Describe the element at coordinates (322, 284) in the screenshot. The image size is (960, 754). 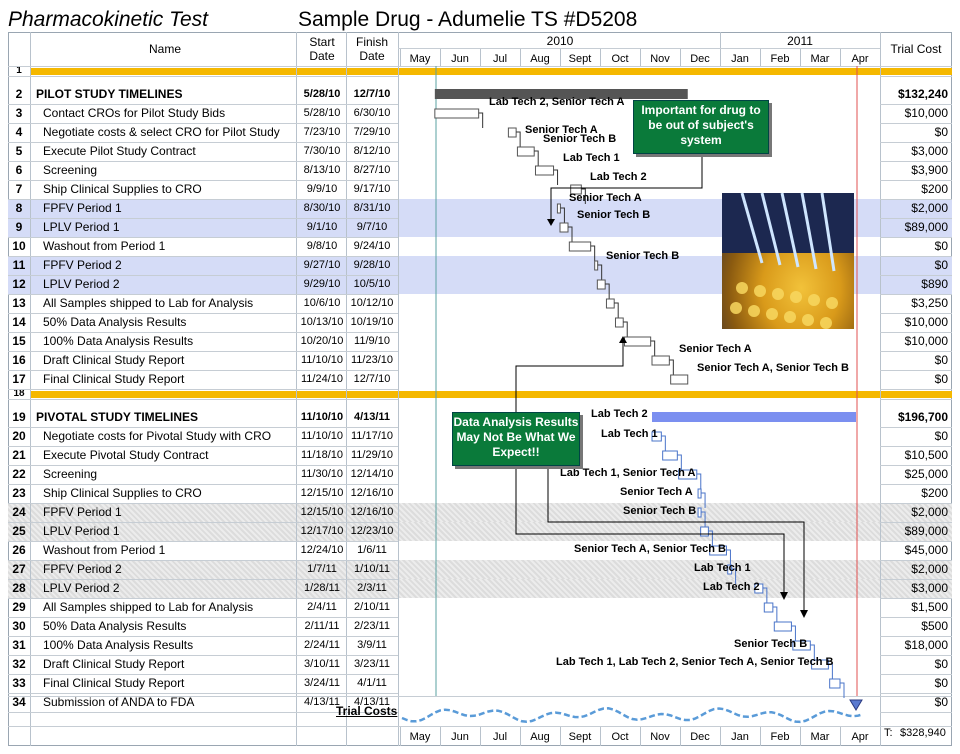
I see `start-date: 9/29/10` at that location.